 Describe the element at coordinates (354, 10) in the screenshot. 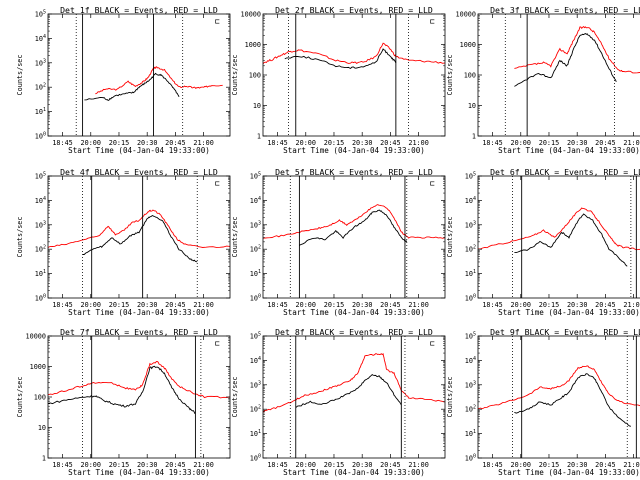

I see `chart-title: Det 2f BLACK = Events, RED = LLD` at that location.